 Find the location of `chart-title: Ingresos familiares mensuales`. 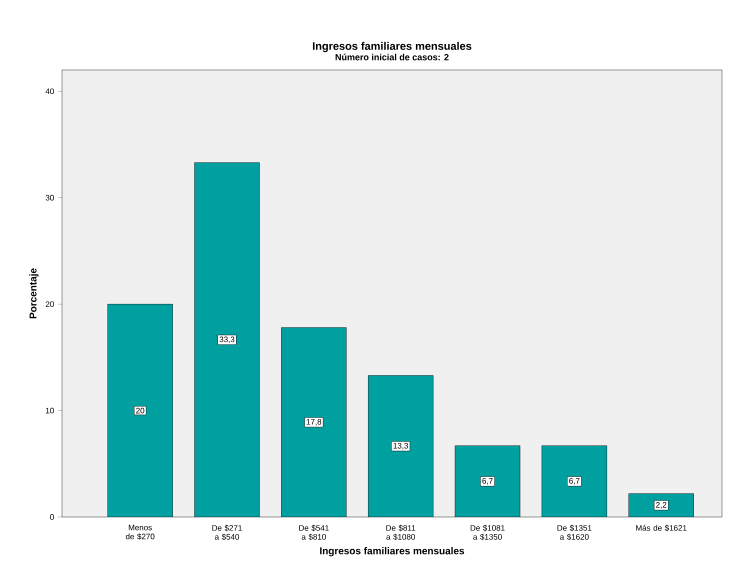

chart-title: Ingresos familiares mensuales is located at coordinates (392, 47).